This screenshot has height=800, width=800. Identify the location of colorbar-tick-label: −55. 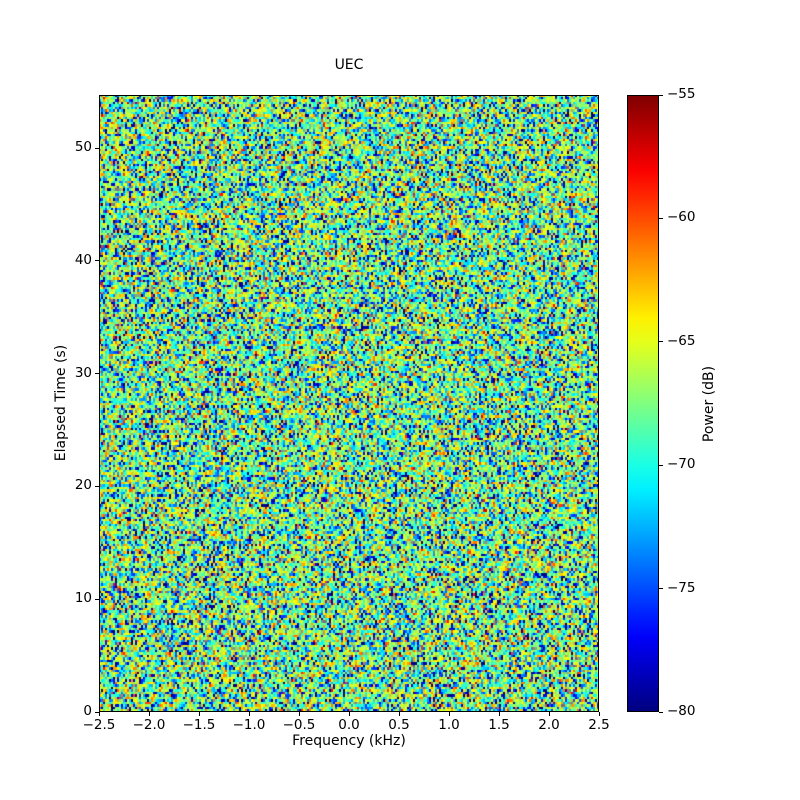
(681, 94).